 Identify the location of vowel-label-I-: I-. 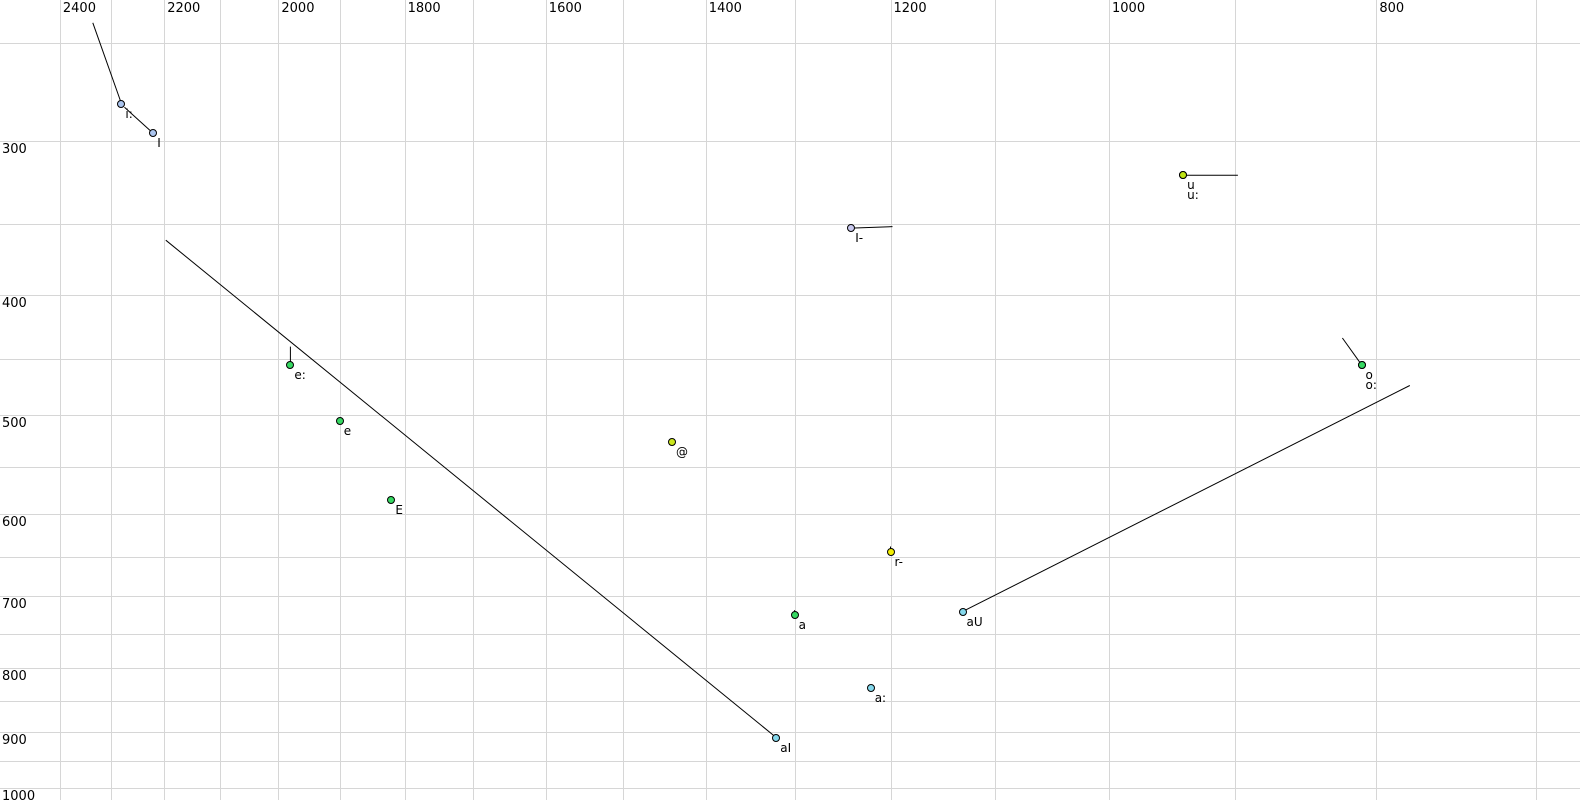
(859, 238).